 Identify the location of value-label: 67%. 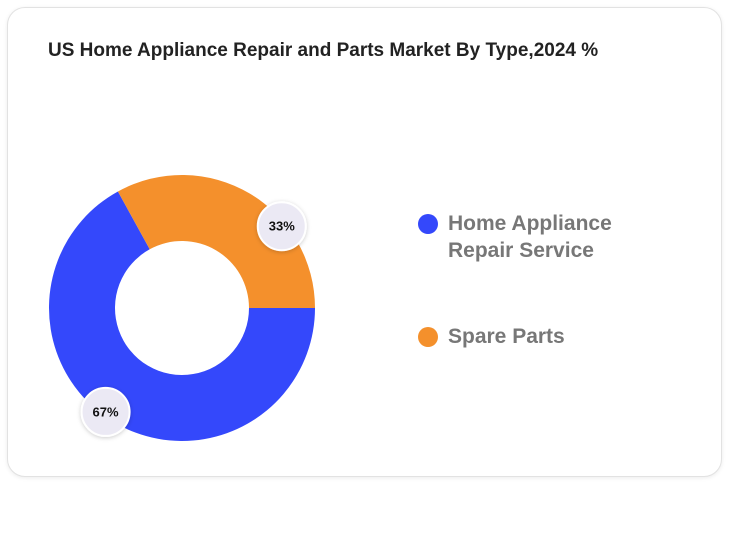
(106, 411).